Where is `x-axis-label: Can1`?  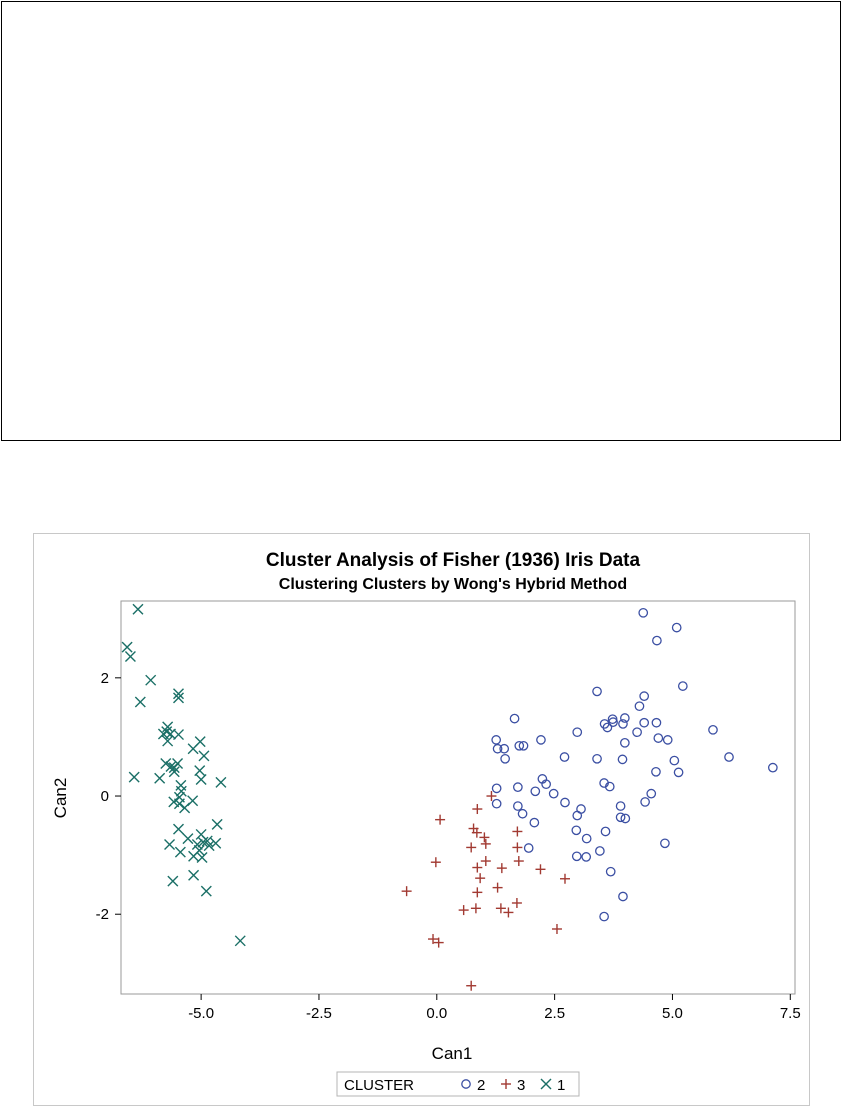
x-axis-label: Can1 is located at coordinates (452, 1053).